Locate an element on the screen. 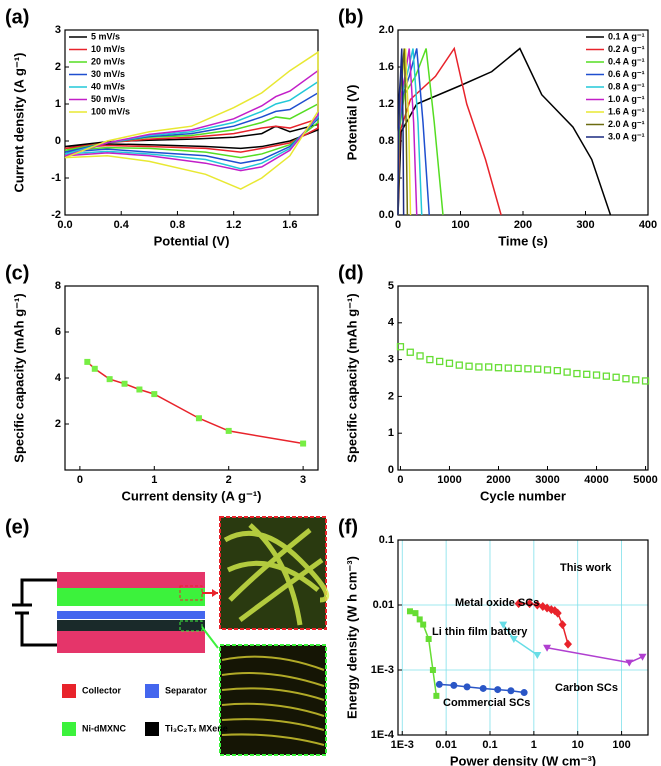  legend-label: 0.1 A g⁻¹ is located at coordinates (626, 36).